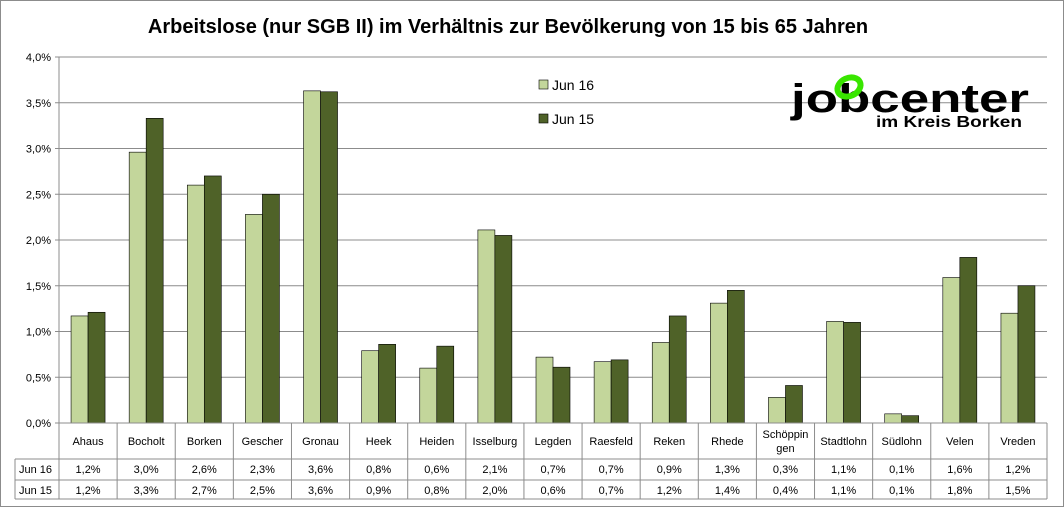  What do you see at coordinates (959, 491) in the screenshot?
I see `table-cell-value: 1,8%` at bounding box center [959, 491].